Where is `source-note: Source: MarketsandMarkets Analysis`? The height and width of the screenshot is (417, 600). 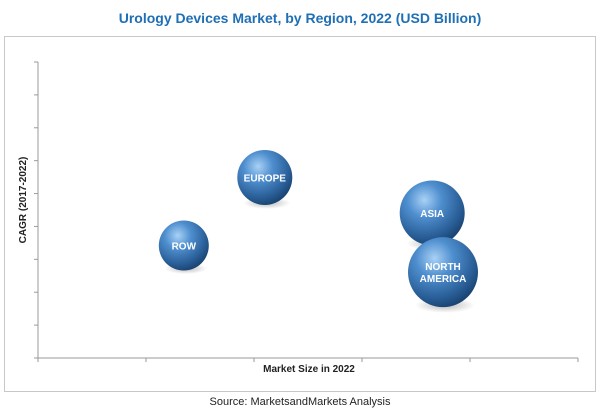
source-note: Source: MarketsandMarkets Analysis is located at coordinates (300, 402).